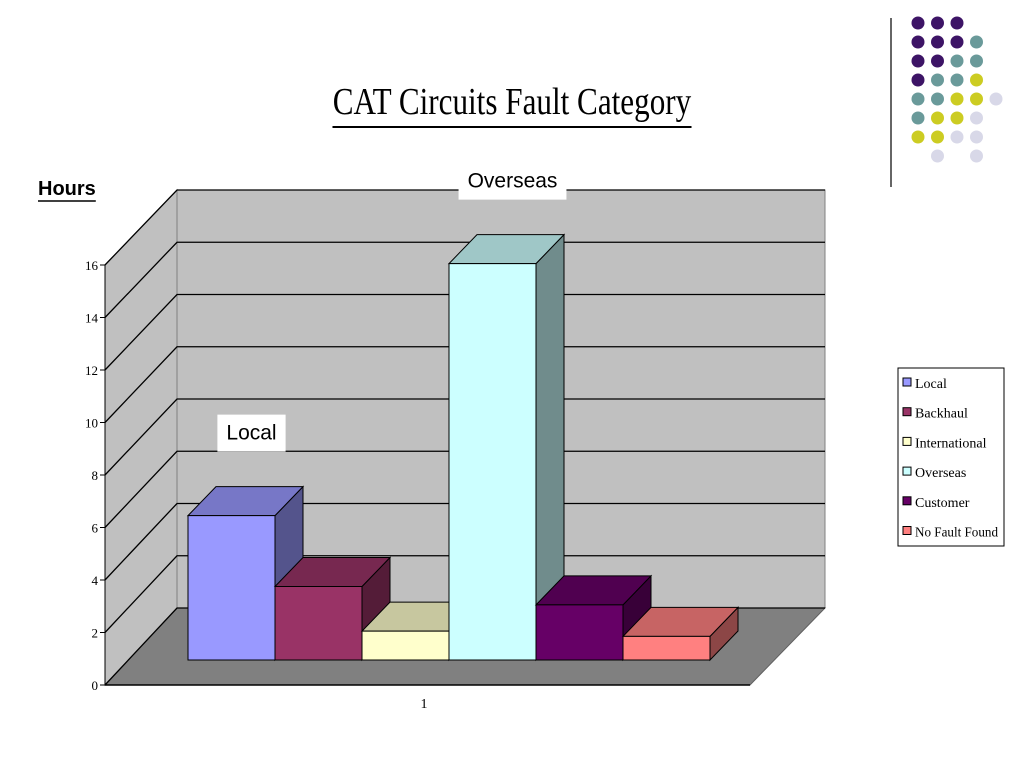 Image resolution: width=1024 pixels, height=768 pixels. Describe the element at coordinates (424, 704) in the screenshot. I see `x-tick-label: 1` at that location.